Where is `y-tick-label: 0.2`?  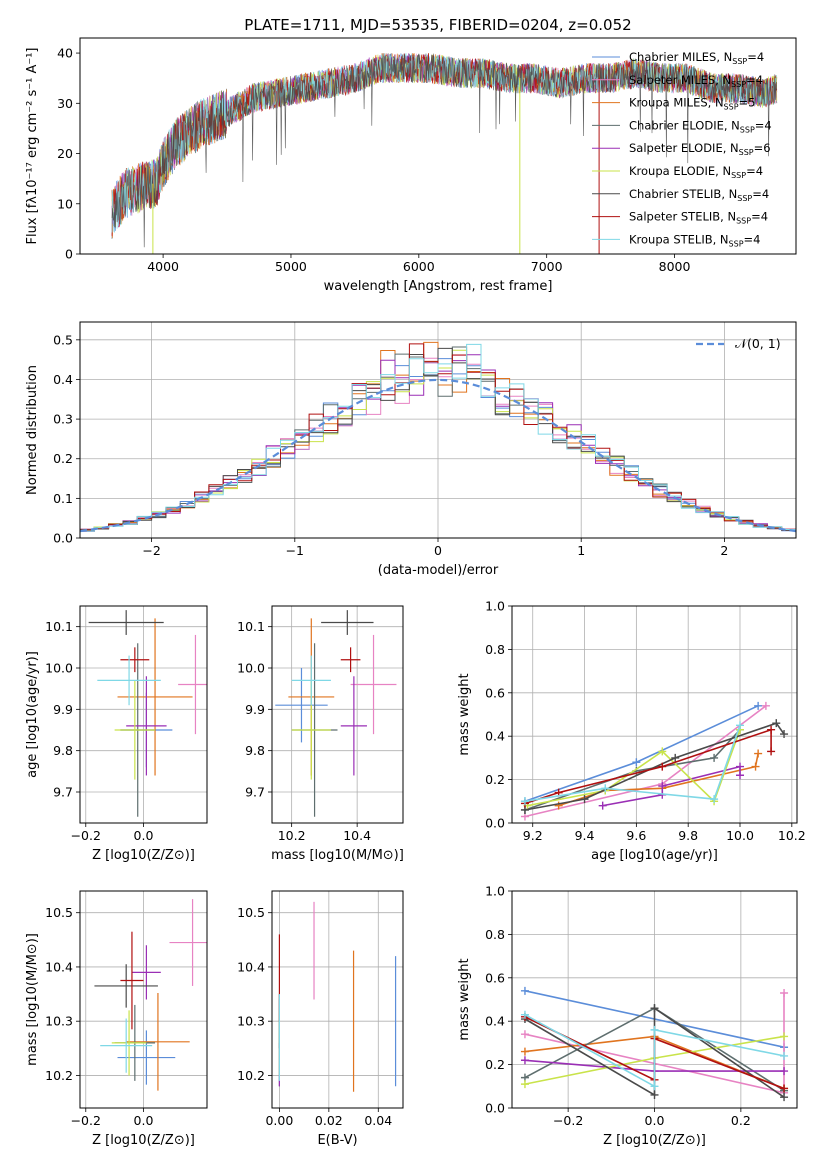 y-tick-label: 0.2 is located at coordinates (63, 458).